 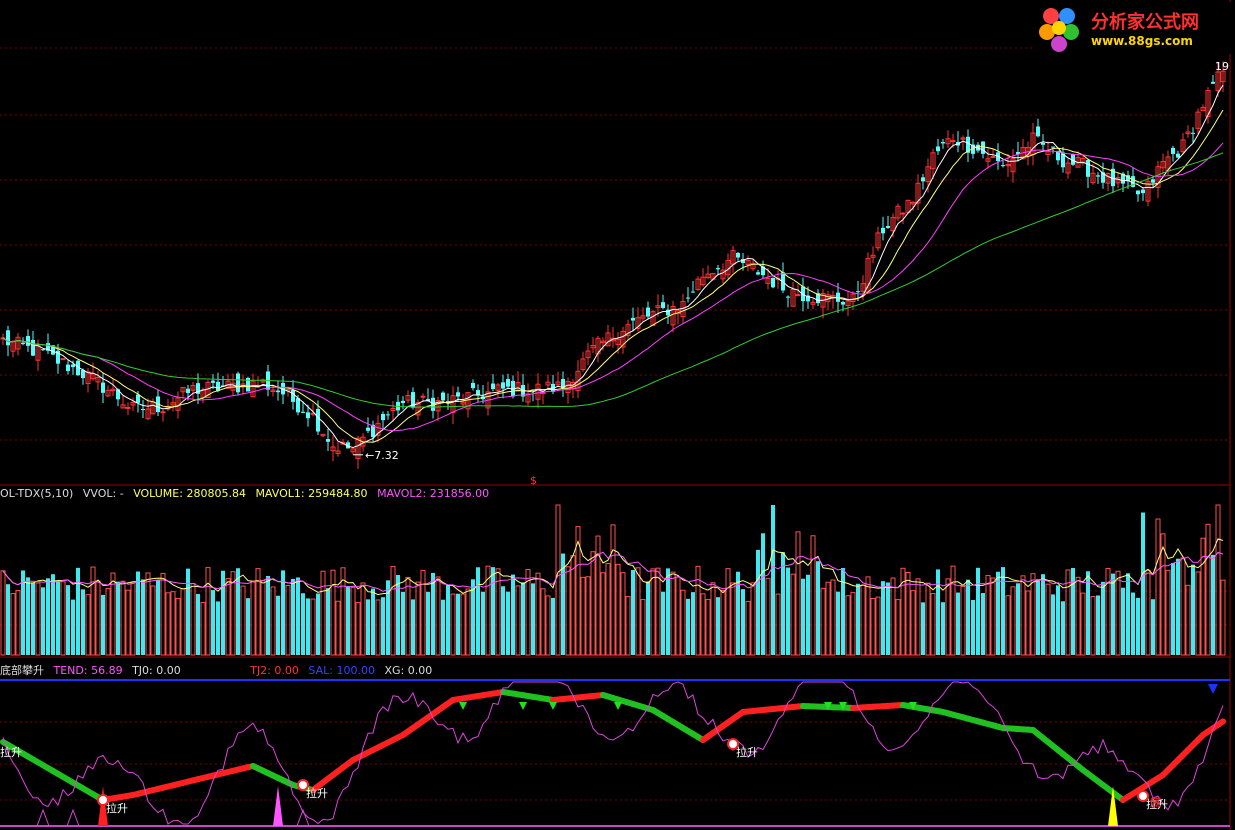 What do you see at coordinates (1222, 66) in the screenshot?
I see `high-price-label: 19` at bounding box center [1222, 66].